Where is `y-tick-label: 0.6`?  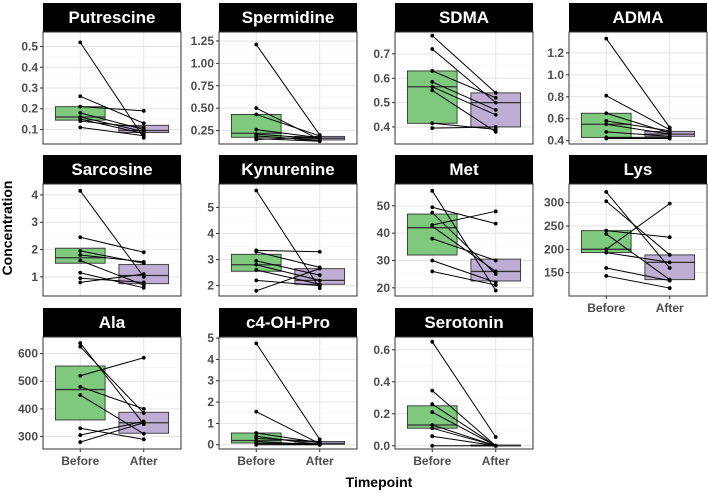 y-tick-label: 0.6 is located at coordinates (381, 78).